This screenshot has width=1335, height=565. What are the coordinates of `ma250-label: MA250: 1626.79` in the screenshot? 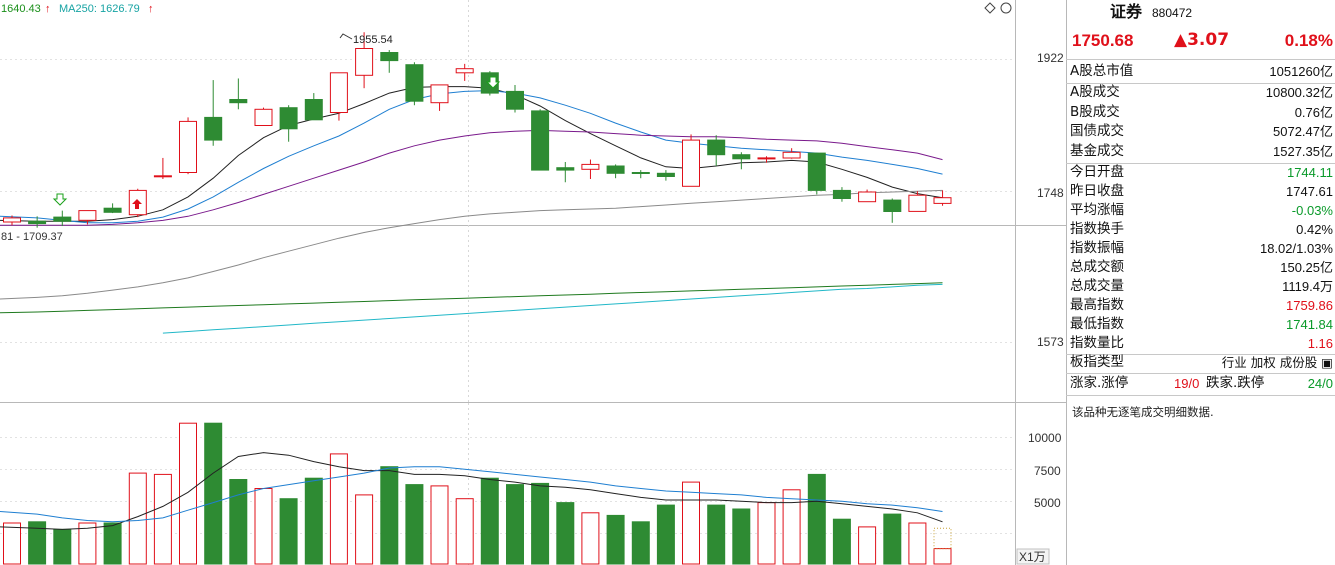 It's located at (99, 9).